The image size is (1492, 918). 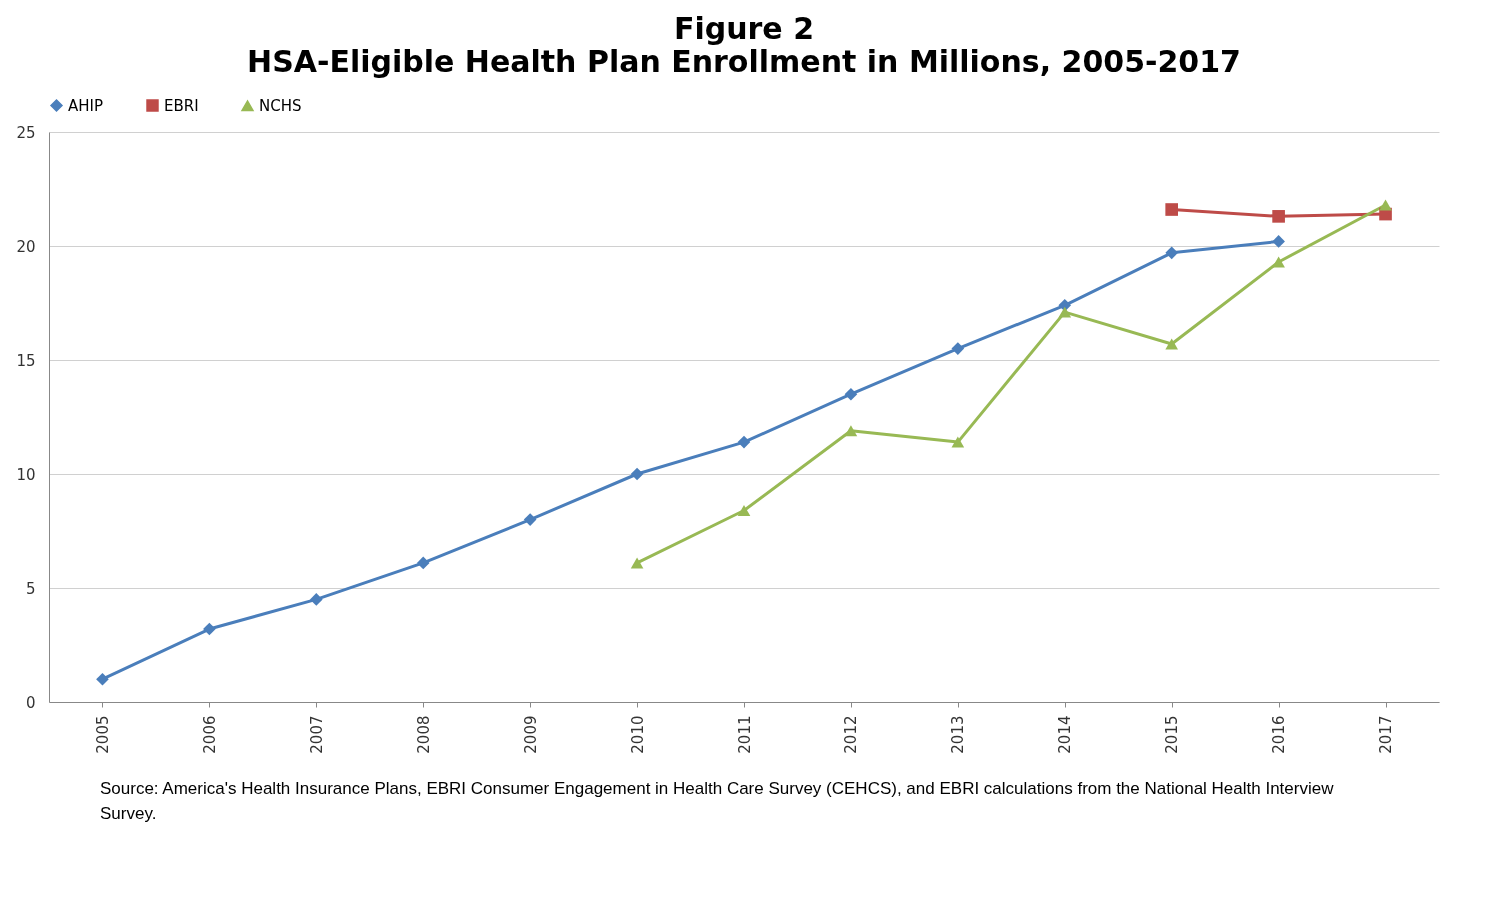 I want to click on x-tick-label: 2017, so click(x=1386, y=734).